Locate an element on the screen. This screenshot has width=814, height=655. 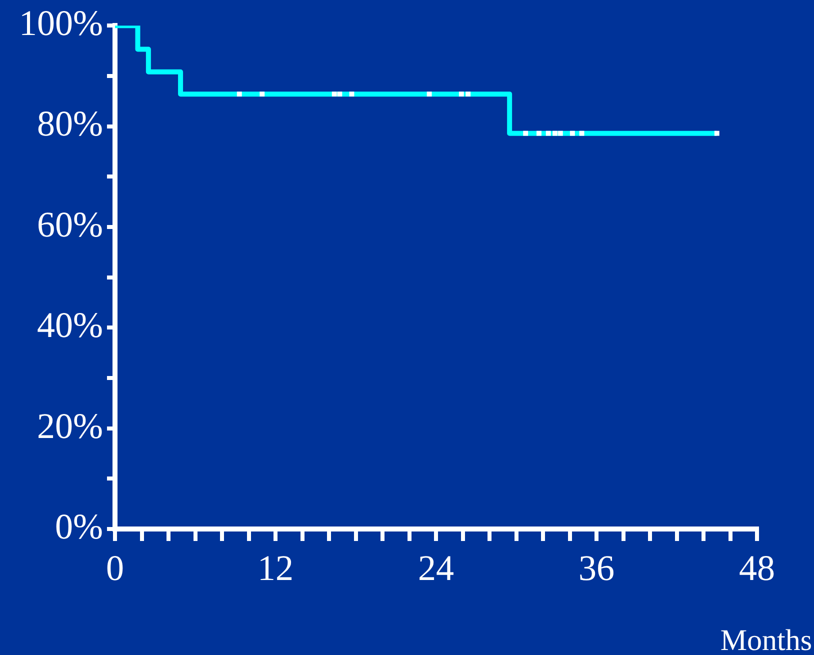
y-tick-label: 100% is located at coordinates (61, 23).